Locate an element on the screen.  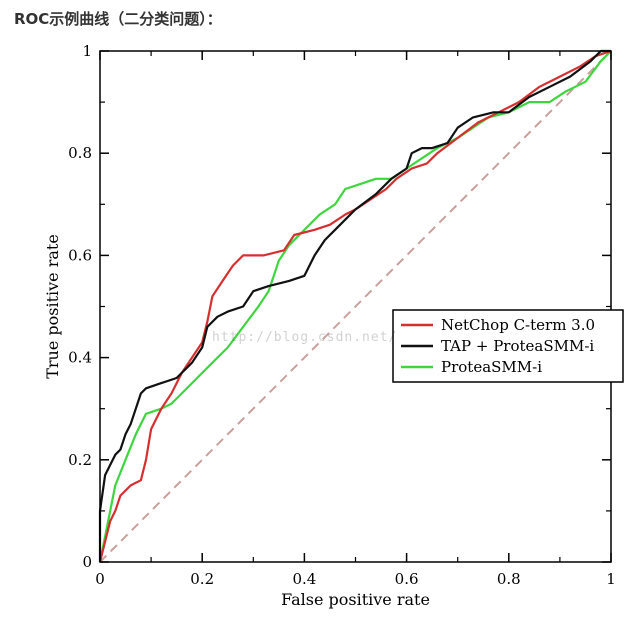
x-tick-label: 0.4 is located at coordinates (304, 579).